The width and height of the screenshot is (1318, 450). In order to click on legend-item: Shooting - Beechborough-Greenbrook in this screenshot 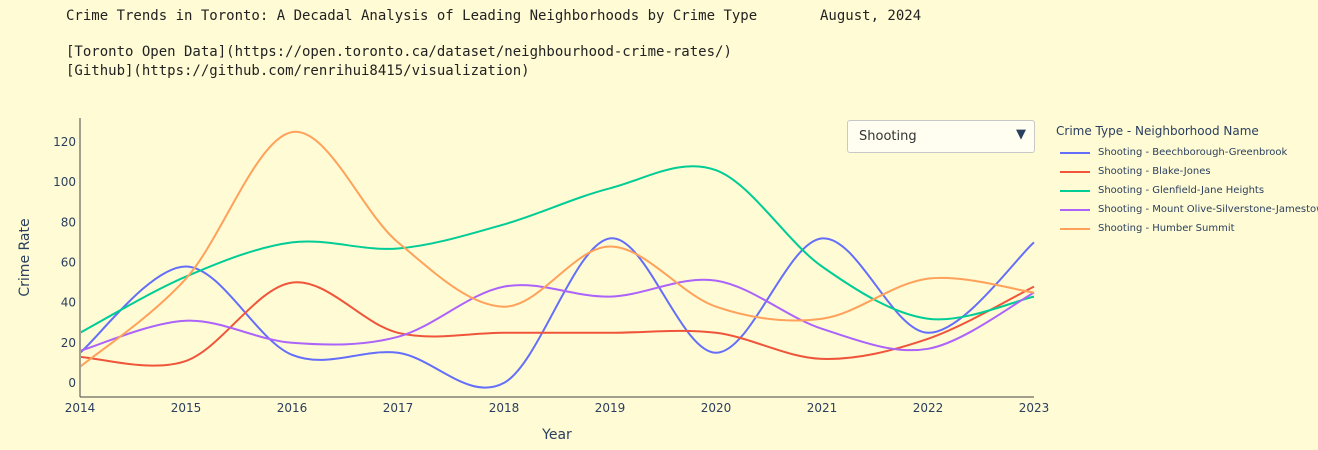, I will do `click(1187, 152)`.